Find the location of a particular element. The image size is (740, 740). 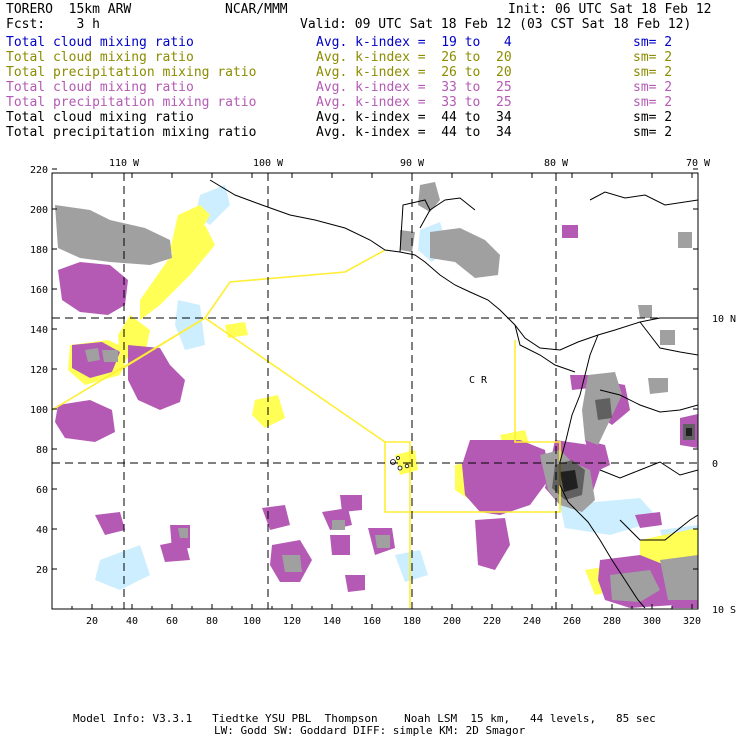

x-tick-label: 100 is located at coordinates (252, 621).